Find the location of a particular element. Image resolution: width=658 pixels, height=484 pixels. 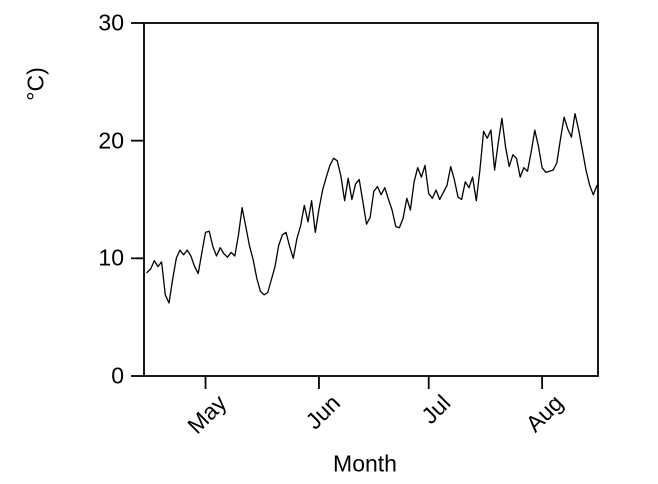

y-tick-label-30: 30 is located at coordinates (111, 22).